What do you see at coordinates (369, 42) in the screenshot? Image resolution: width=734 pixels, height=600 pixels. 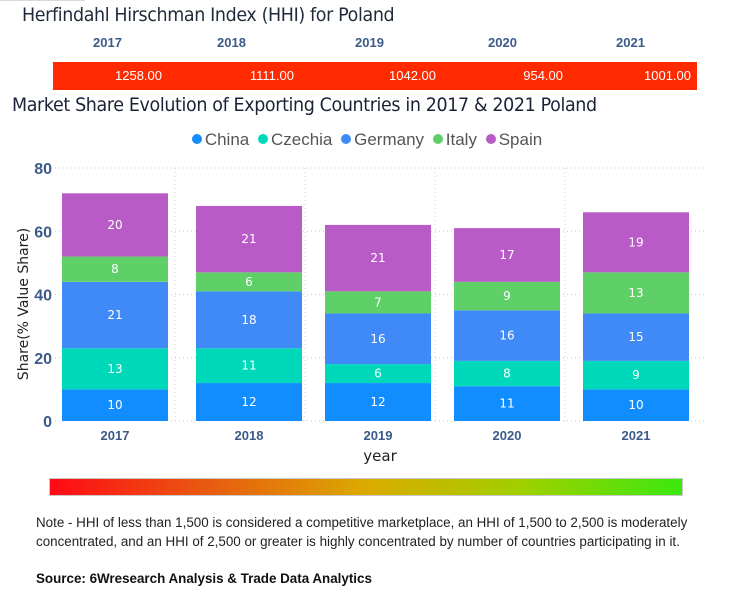 I see `hhi-year-label: 2019` at bounding box center [369, 42].